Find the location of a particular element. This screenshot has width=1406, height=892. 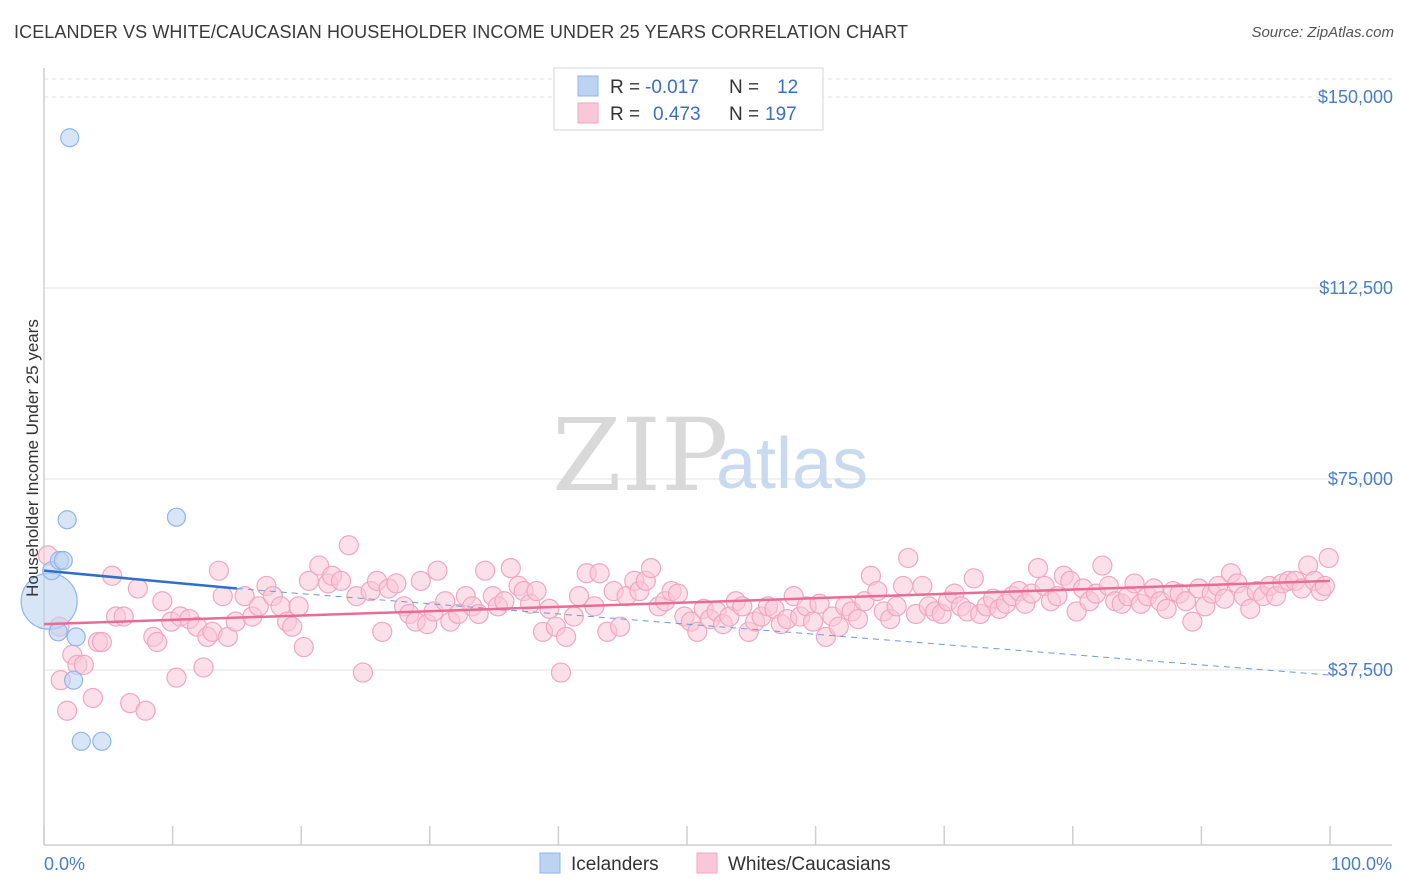

legend-bottom-whites: Whites/Caucasians is located at coordinates (809, 864).